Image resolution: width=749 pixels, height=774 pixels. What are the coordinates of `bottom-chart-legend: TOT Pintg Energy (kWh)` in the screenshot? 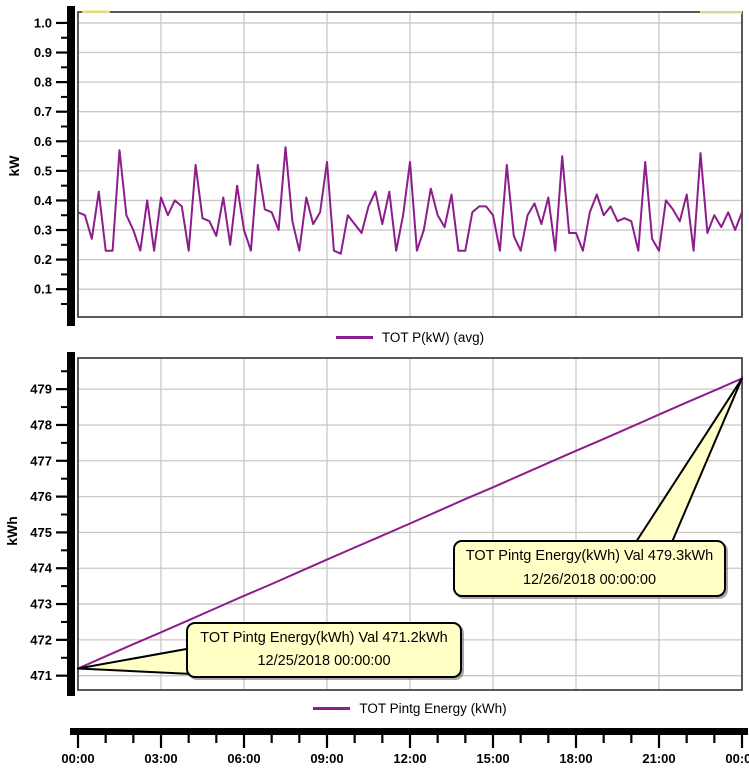 It's located at (410, 708).